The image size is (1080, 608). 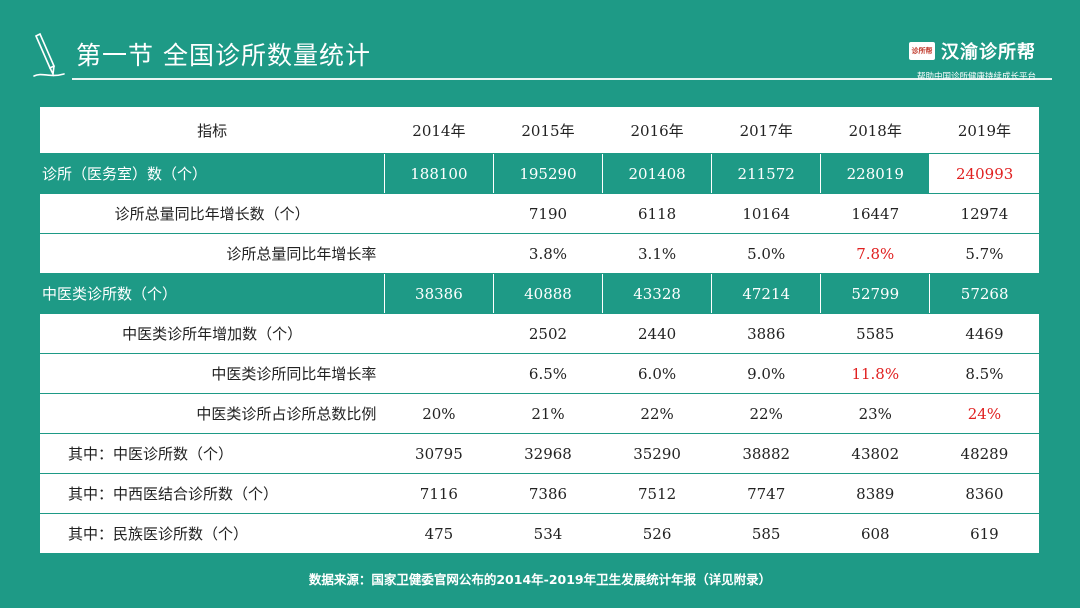 What do you see at coordinates (548, 453) in the screenshot?
I see `table-cell: 32968` at bounding box center [548, 453].